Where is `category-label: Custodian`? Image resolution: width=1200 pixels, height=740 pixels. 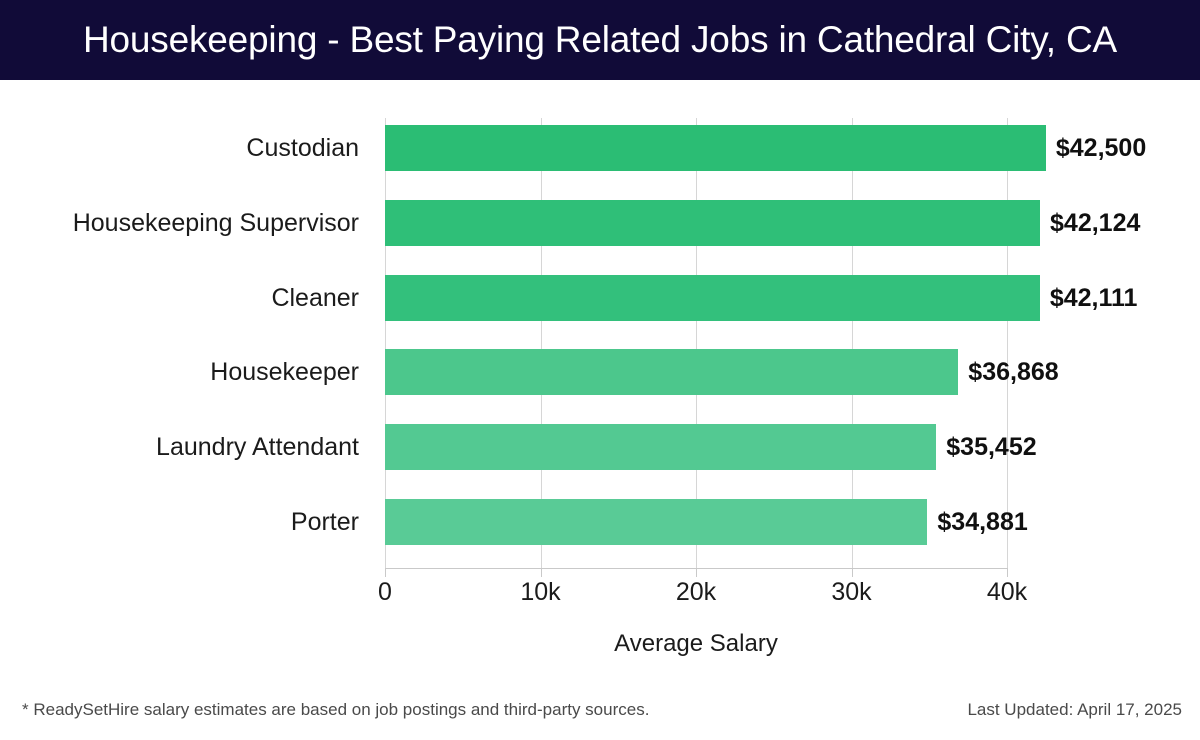
category-label: Custodian is located at coordinates (302, 148).